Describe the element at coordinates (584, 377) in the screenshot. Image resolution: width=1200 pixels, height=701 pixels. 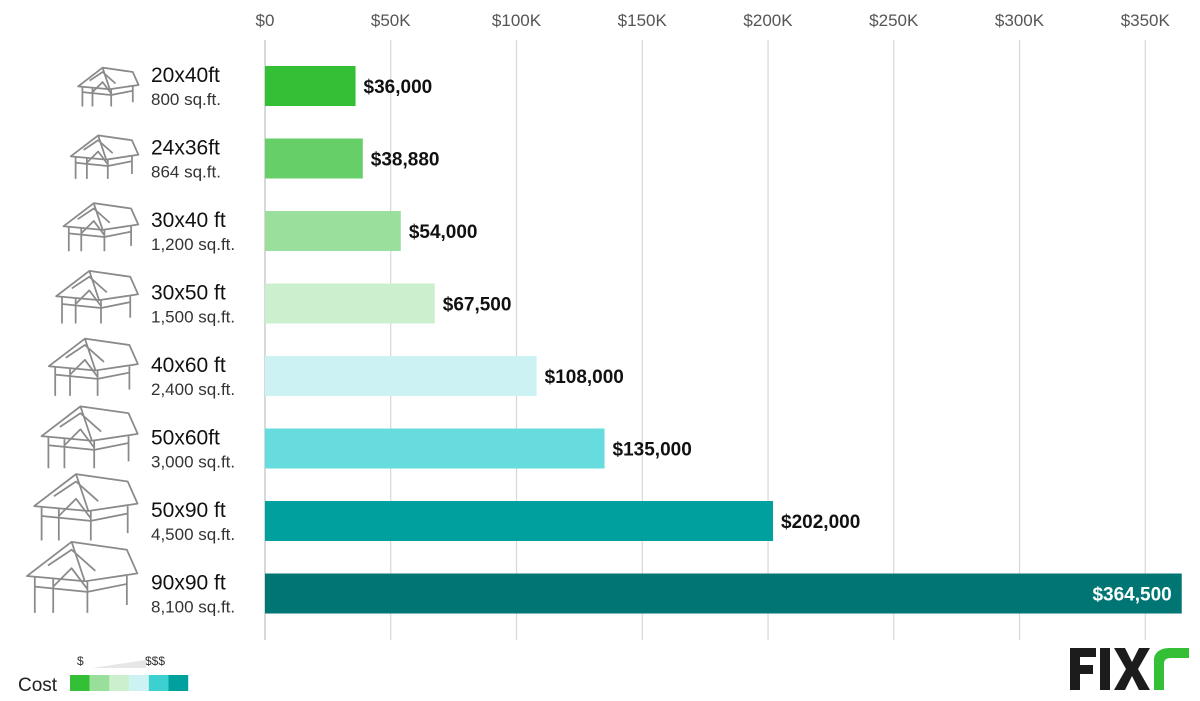
I see `bar-value-label: $108,000` at that location.